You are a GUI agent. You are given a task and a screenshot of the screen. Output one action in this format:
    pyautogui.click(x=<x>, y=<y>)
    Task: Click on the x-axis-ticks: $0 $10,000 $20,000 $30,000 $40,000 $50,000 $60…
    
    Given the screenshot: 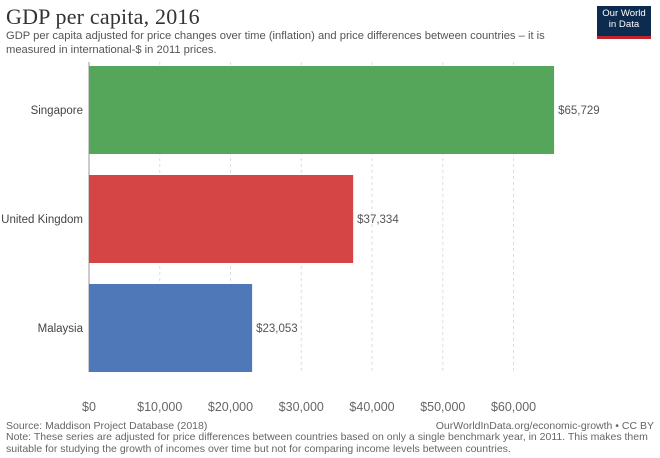 What is the action you would take?
    pyautogui.click(x=309, y=407)
    